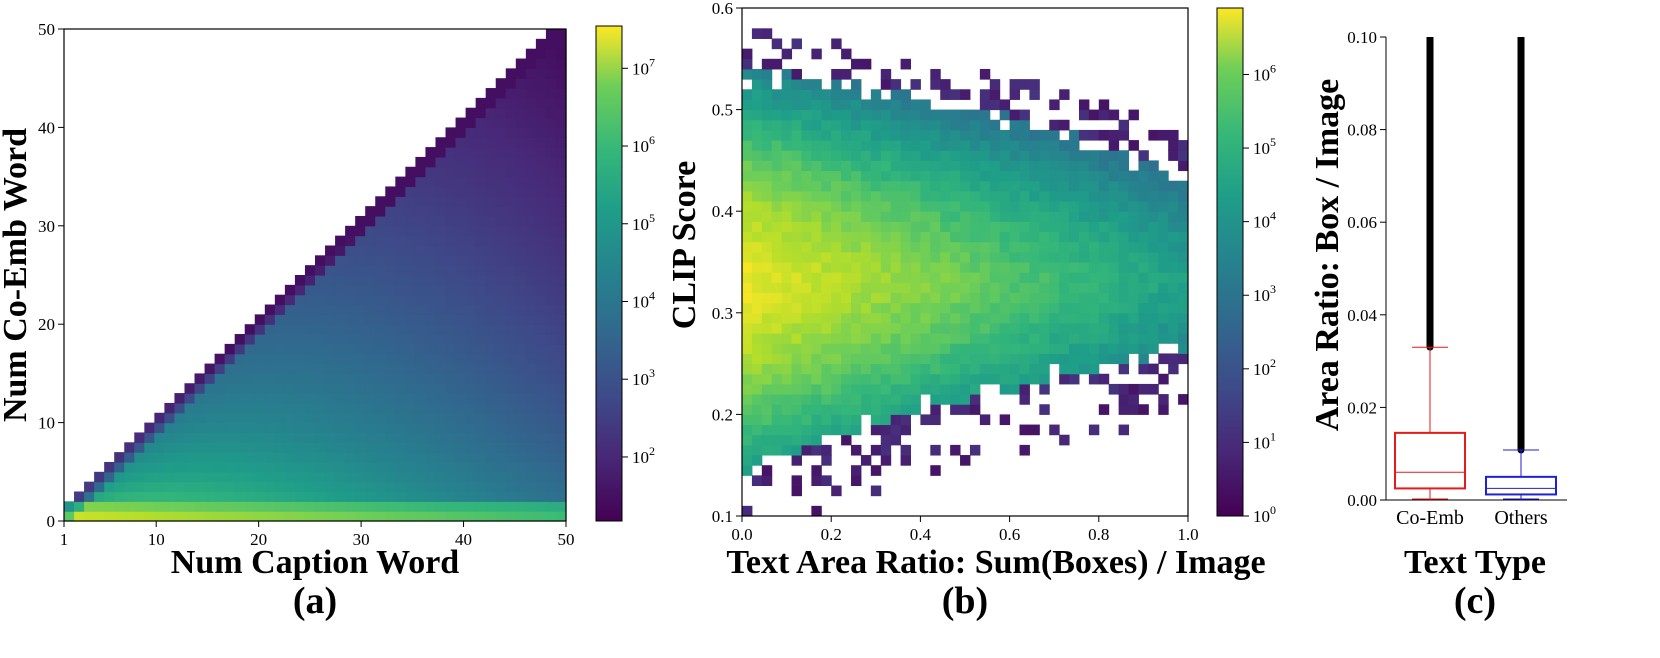  Describe the element at coordinates (1264, 220) in the screenshot. I see `panel-b-colorbar-tick-label: 104` at that location.